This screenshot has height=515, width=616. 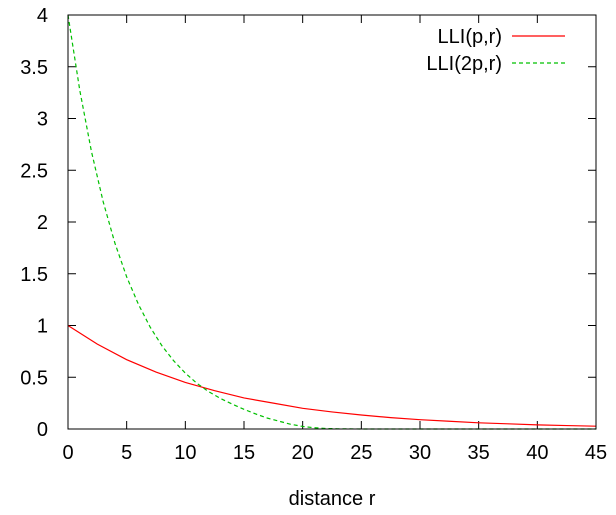 I want to click on y-tick-label: 2, so click(x=42, y=223).